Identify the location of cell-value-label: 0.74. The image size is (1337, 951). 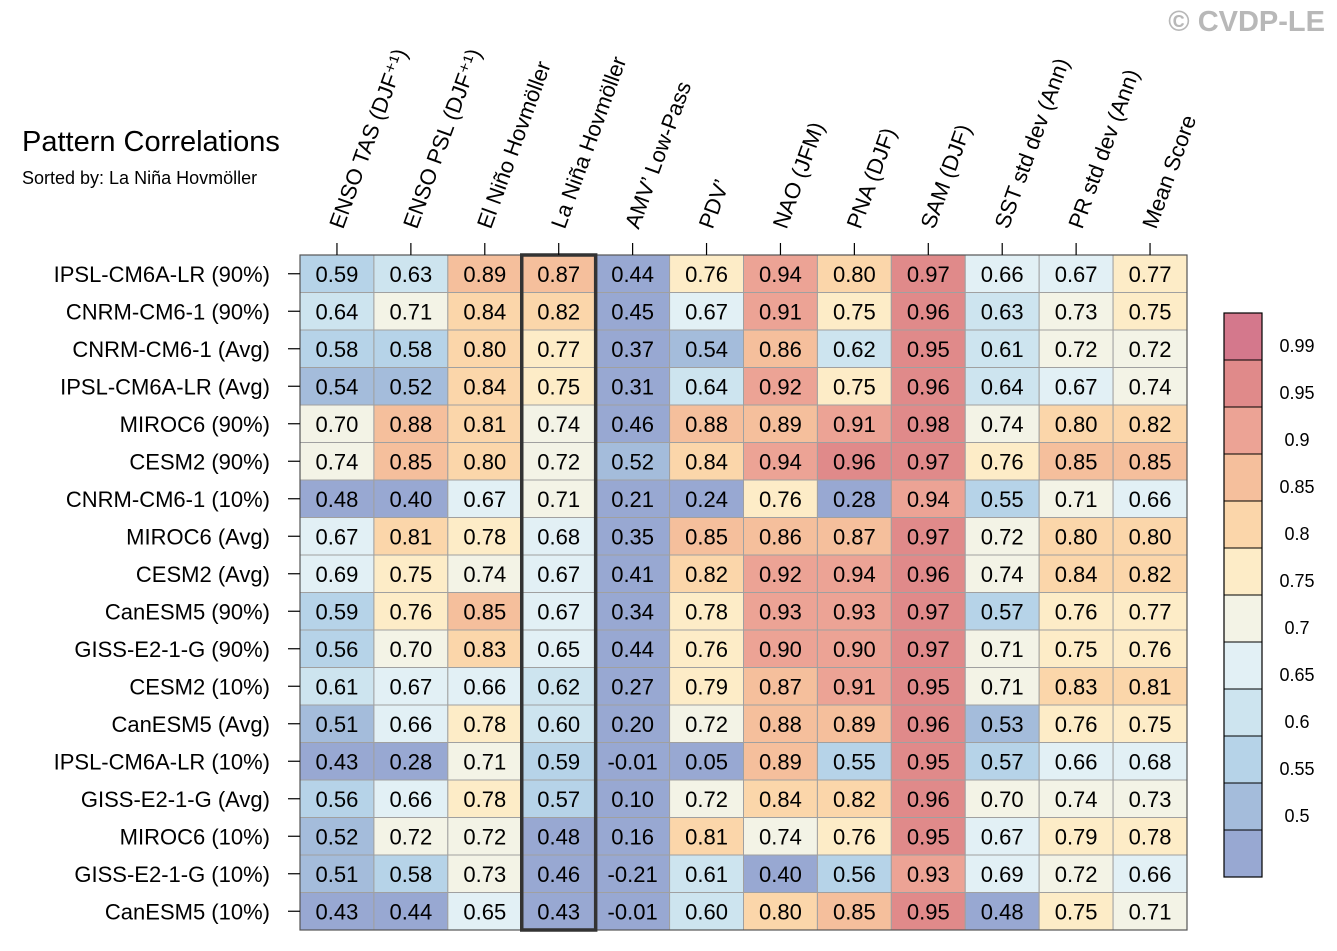
(1002, 424).